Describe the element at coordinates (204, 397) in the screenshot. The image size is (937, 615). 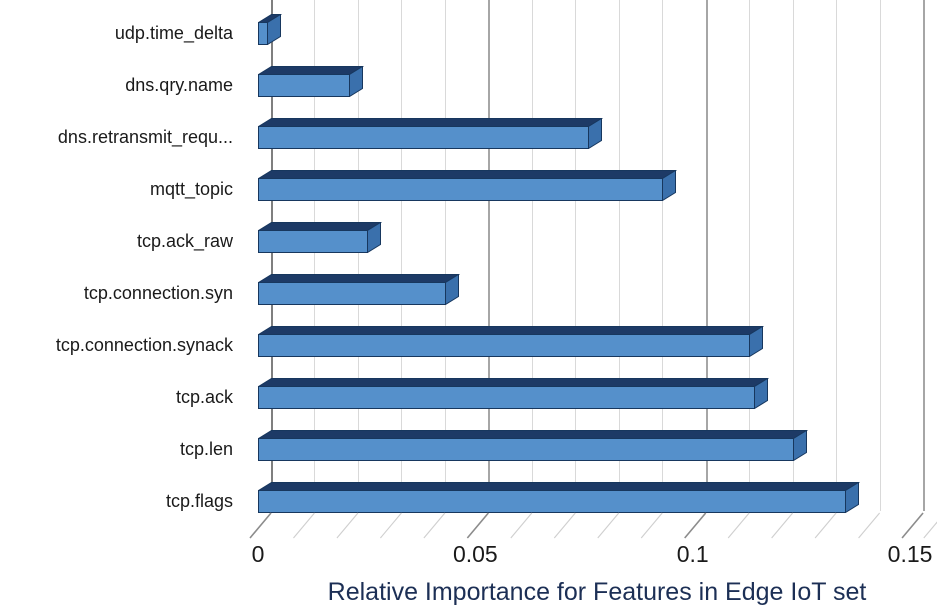
I see `category-label-tcp-ack: tcp.ack` at that location.